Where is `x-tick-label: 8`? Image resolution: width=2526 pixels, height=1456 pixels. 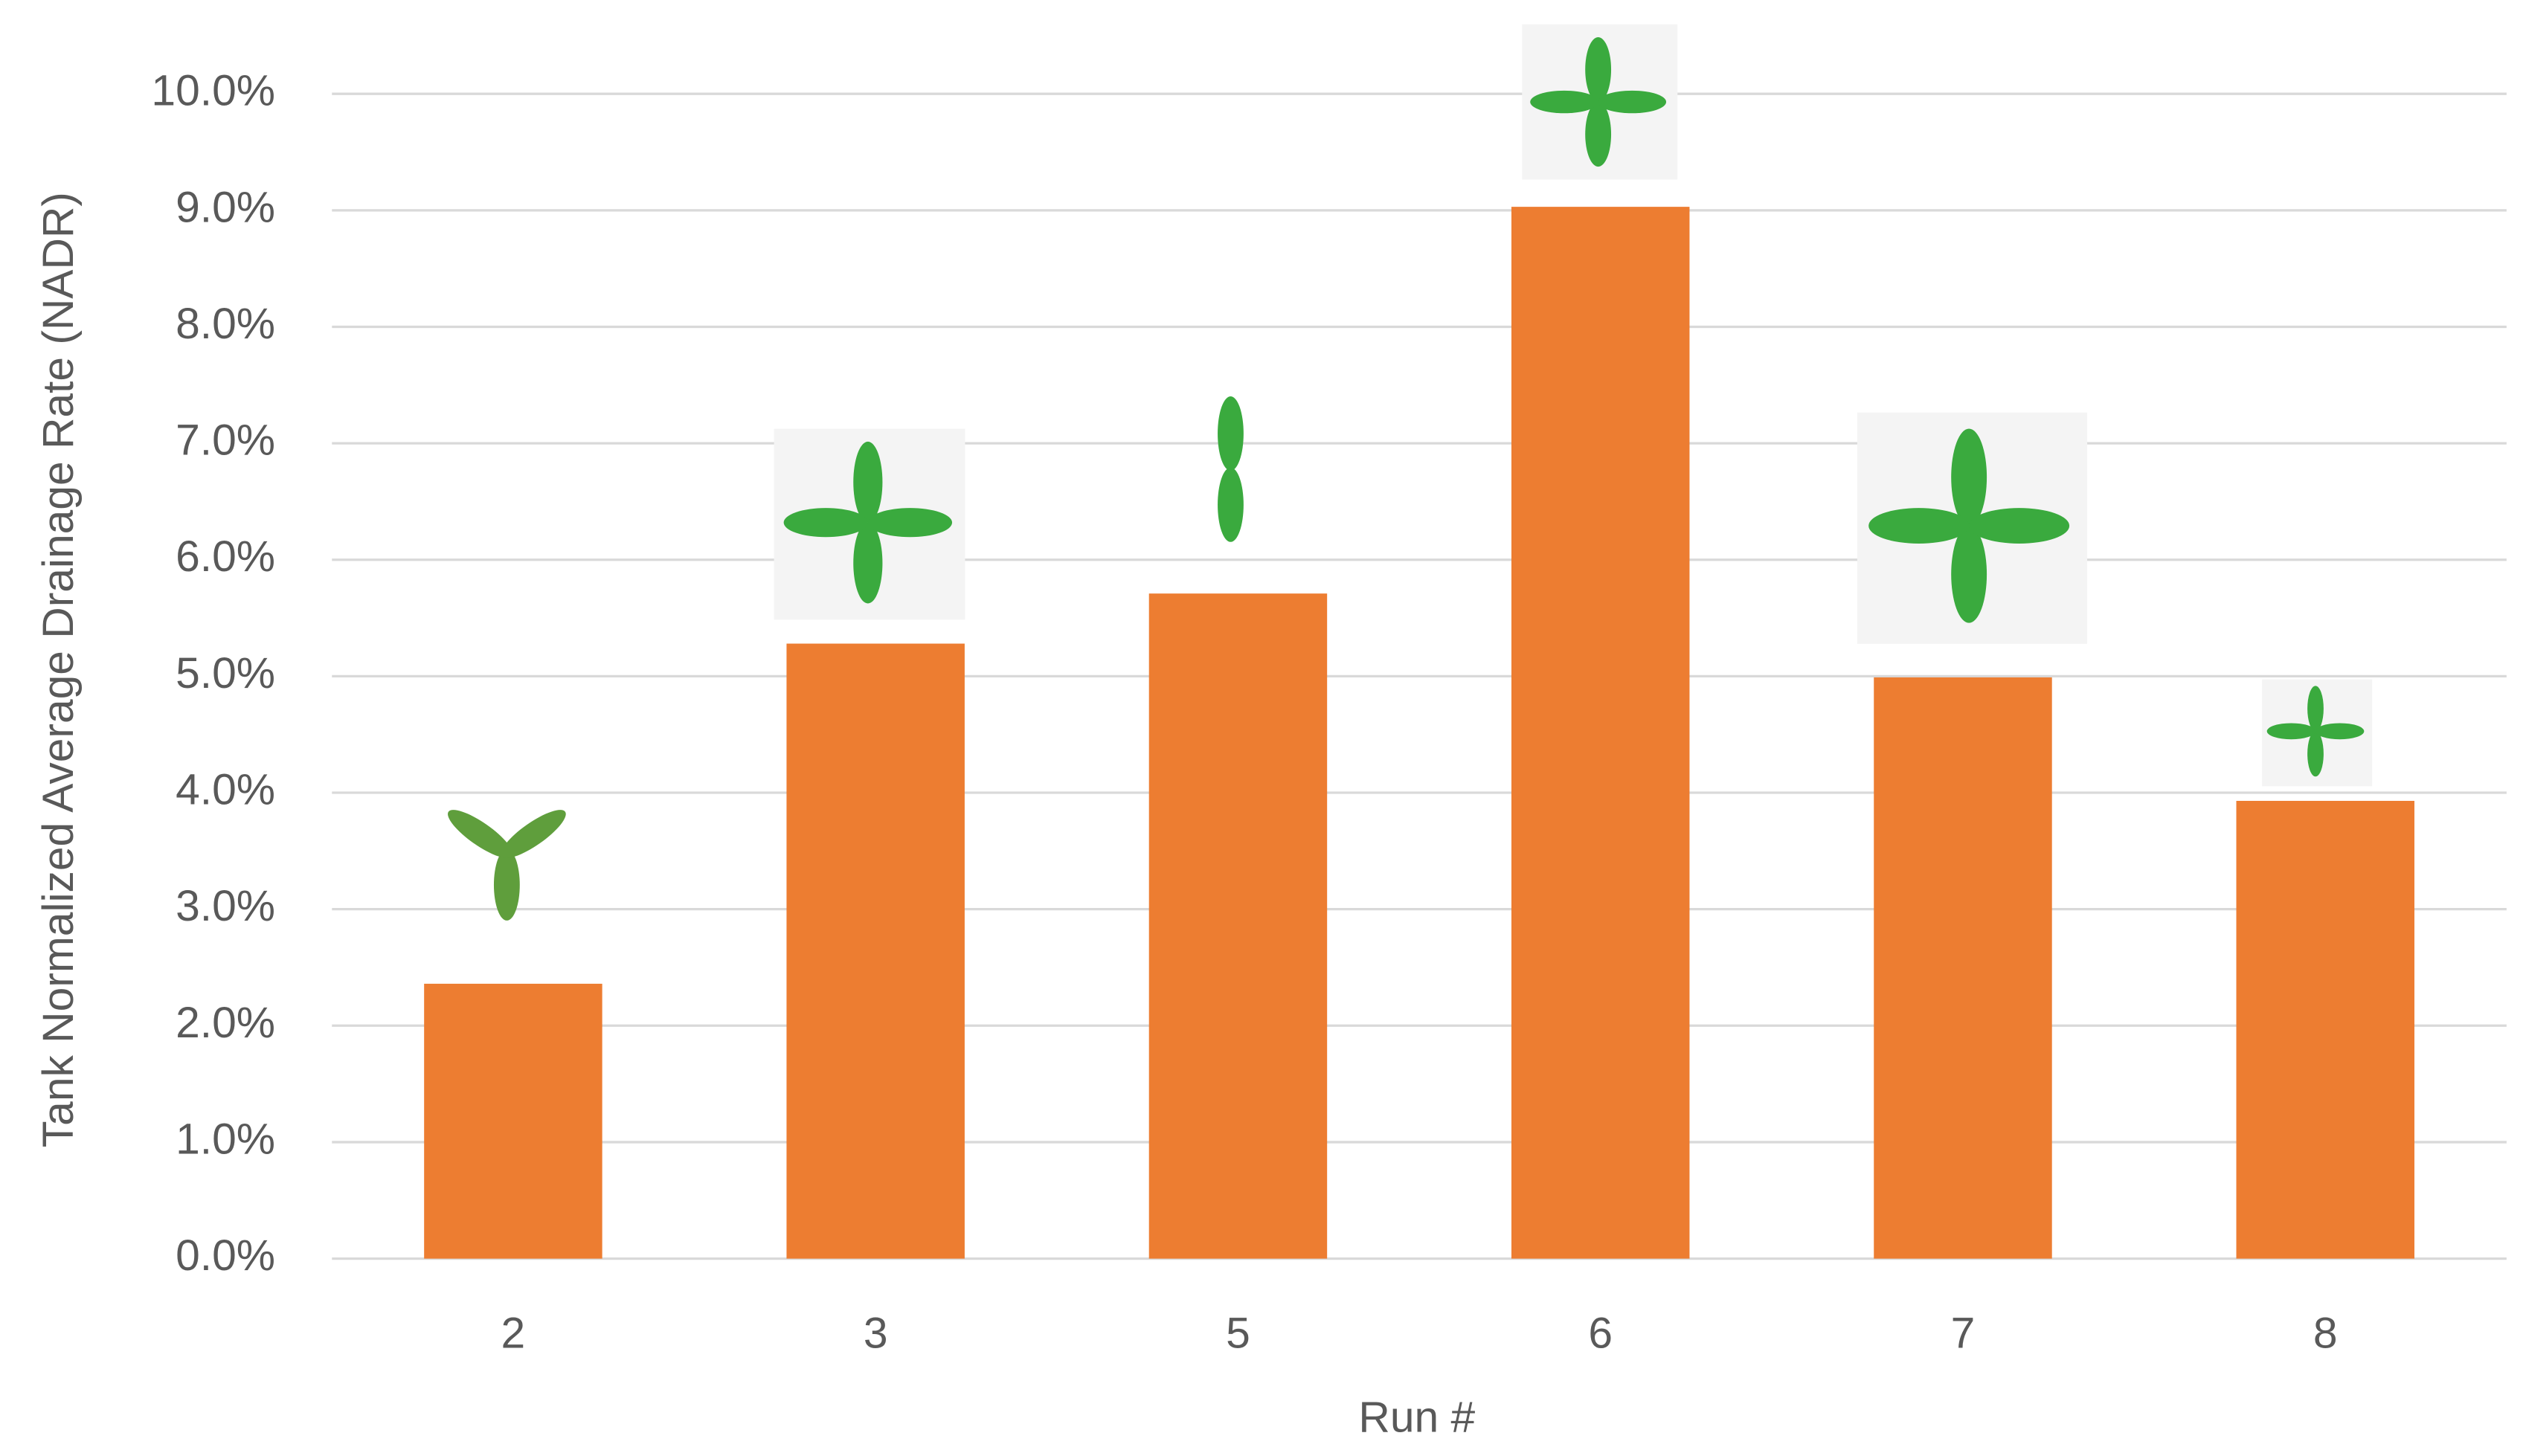
x-tick-label: 8 is located at coordinates (2325, 1334).